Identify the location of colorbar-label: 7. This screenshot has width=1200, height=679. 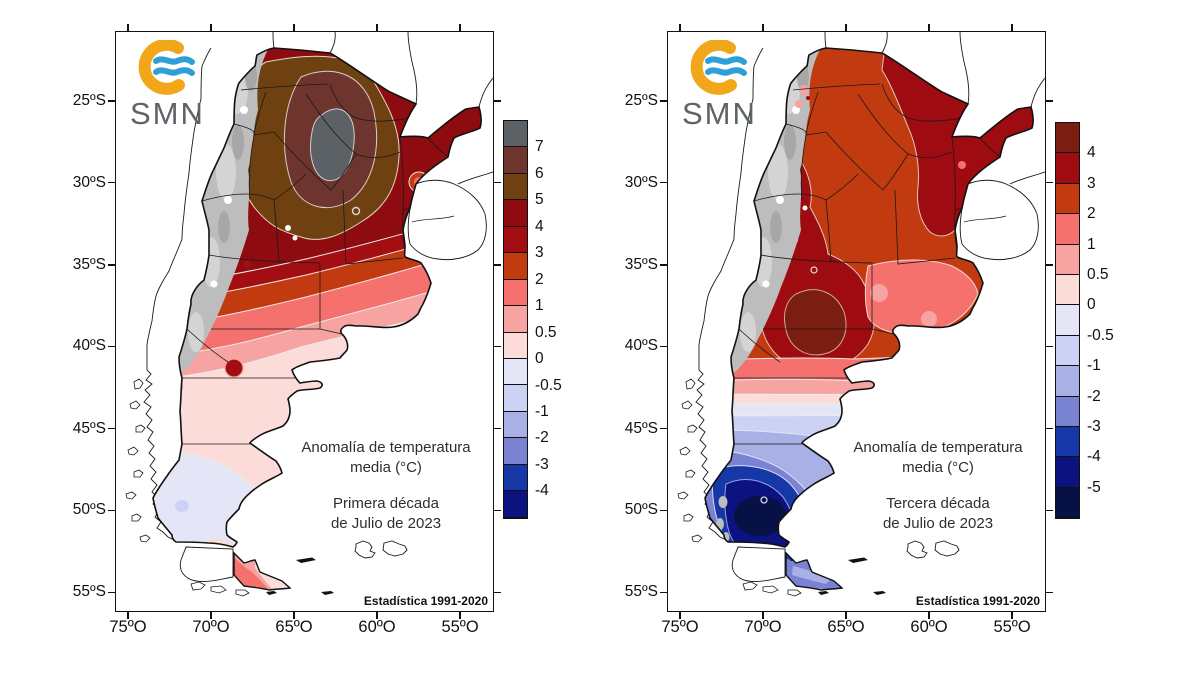
(539, 147).